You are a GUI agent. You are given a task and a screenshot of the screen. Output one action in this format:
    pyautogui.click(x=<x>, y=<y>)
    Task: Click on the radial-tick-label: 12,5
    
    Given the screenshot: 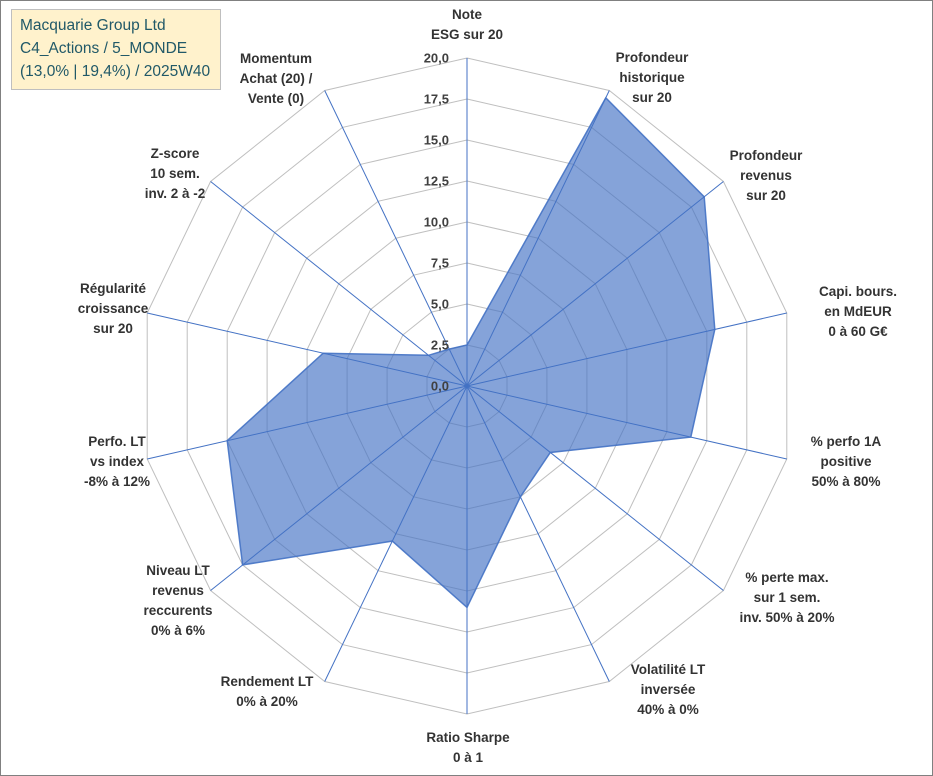 What is the action you would take?
    pyautogui.click(x=436, y=181)
    